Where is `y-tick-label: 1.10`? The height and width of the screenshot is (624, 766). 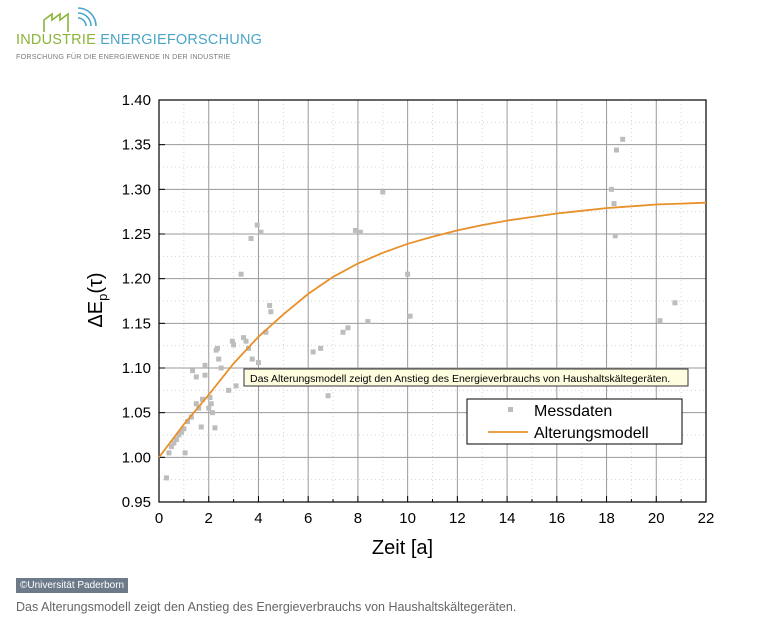 y-tick-label: 1.10 is located at coordinates (136, 368).